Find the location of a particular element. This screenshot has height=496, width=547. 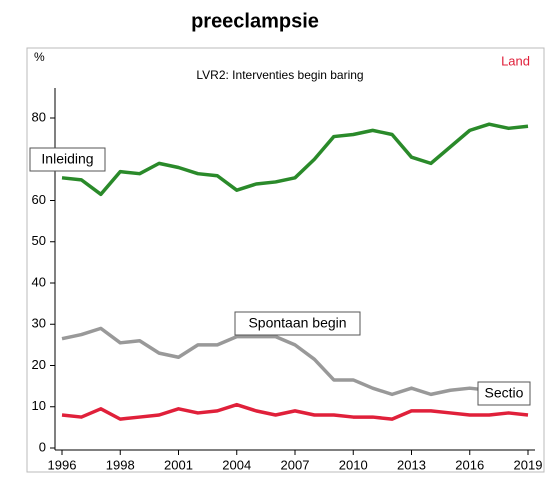

y-tick-label: 50 is located at coordinates (39, 240).